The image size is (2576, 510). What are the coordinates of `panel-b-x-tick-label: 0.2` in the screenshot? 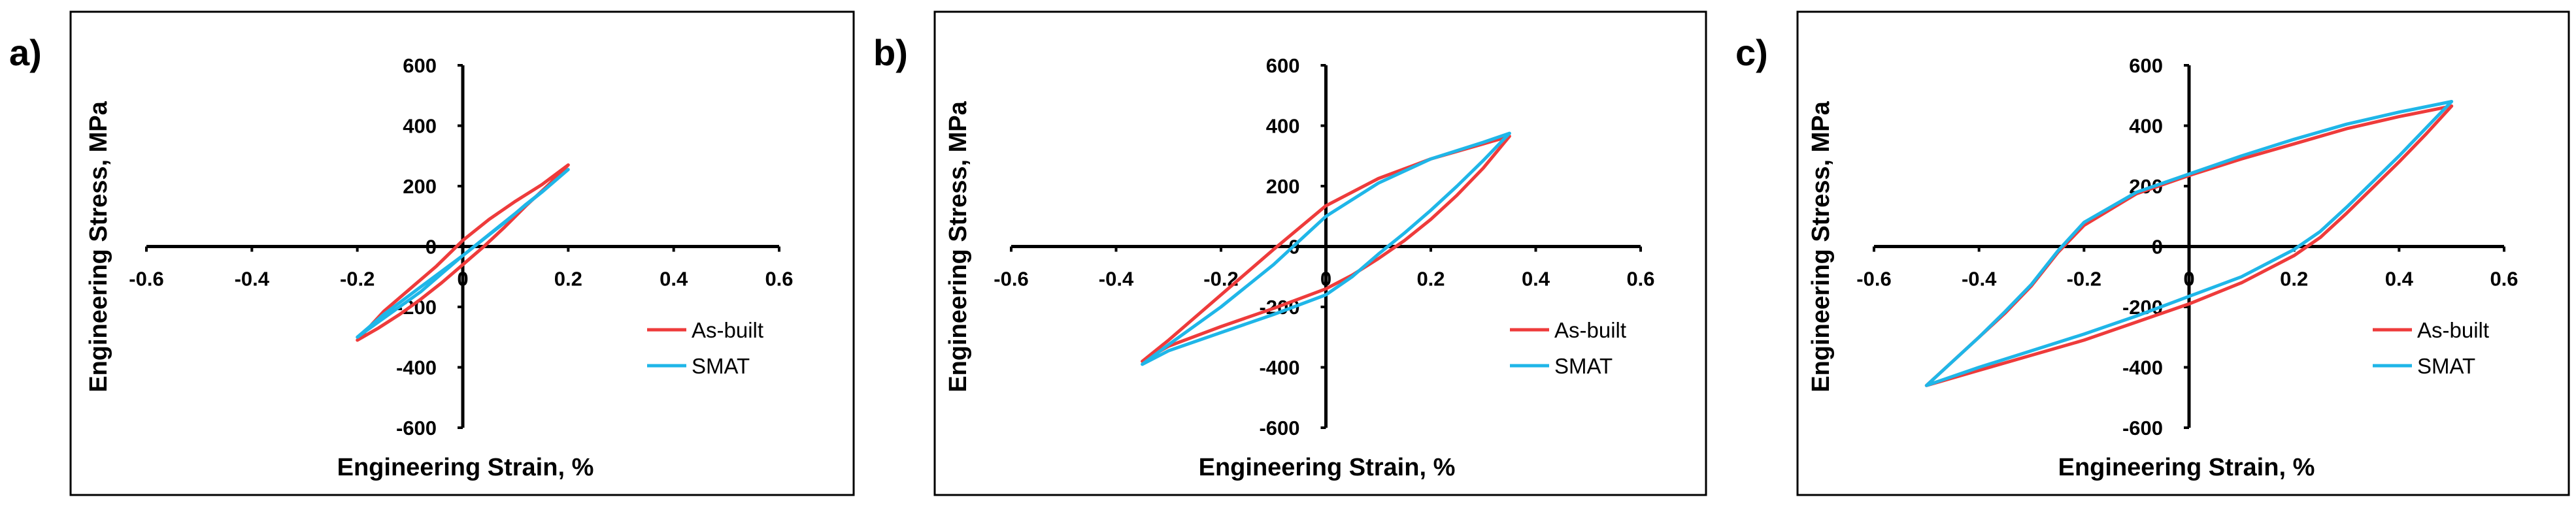 It's located at (1431, 280).